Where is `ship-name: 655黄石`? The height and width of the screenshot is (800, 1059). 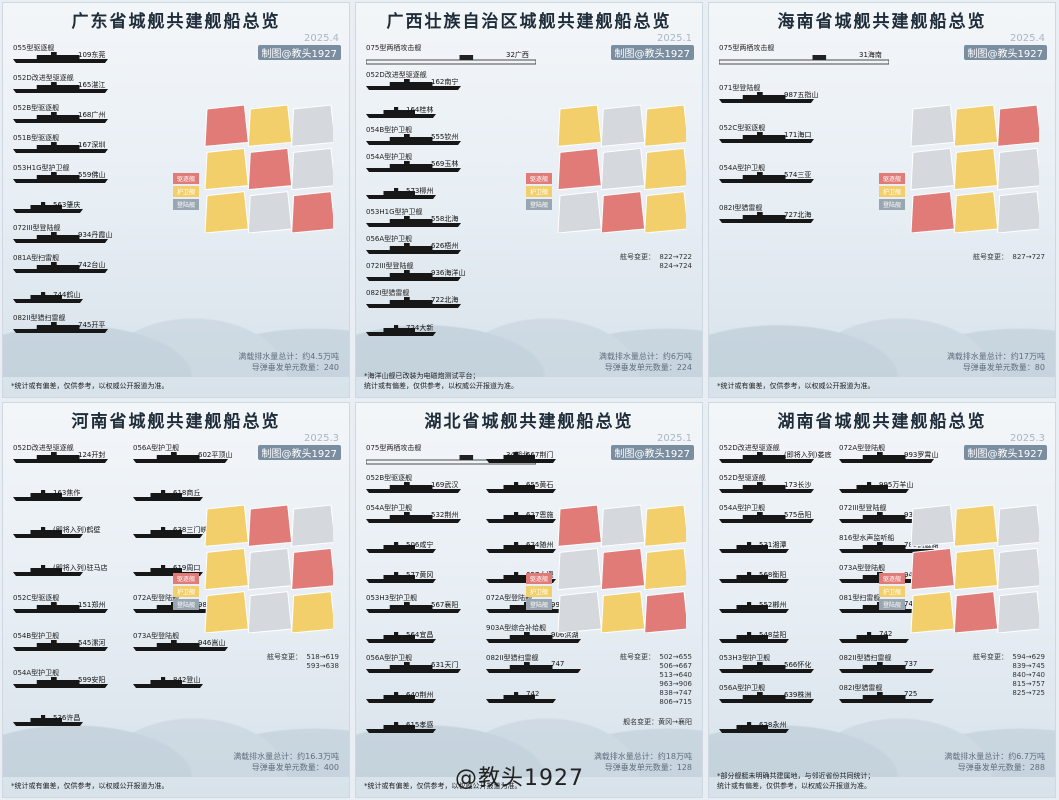
ship-name: 655黄石 is located at coordinates (540, 485).